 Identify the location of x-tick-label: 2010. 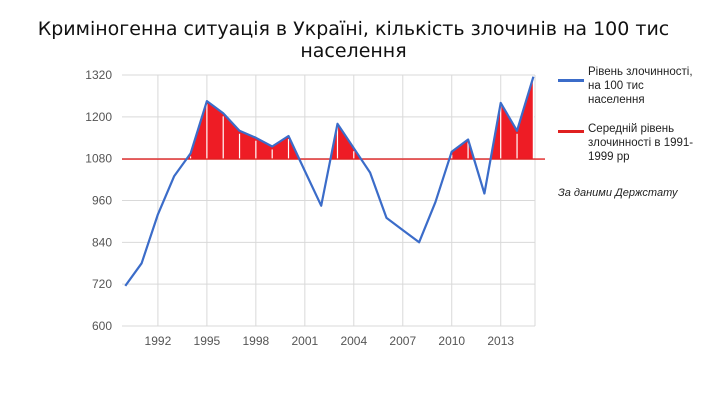
(451, 341).